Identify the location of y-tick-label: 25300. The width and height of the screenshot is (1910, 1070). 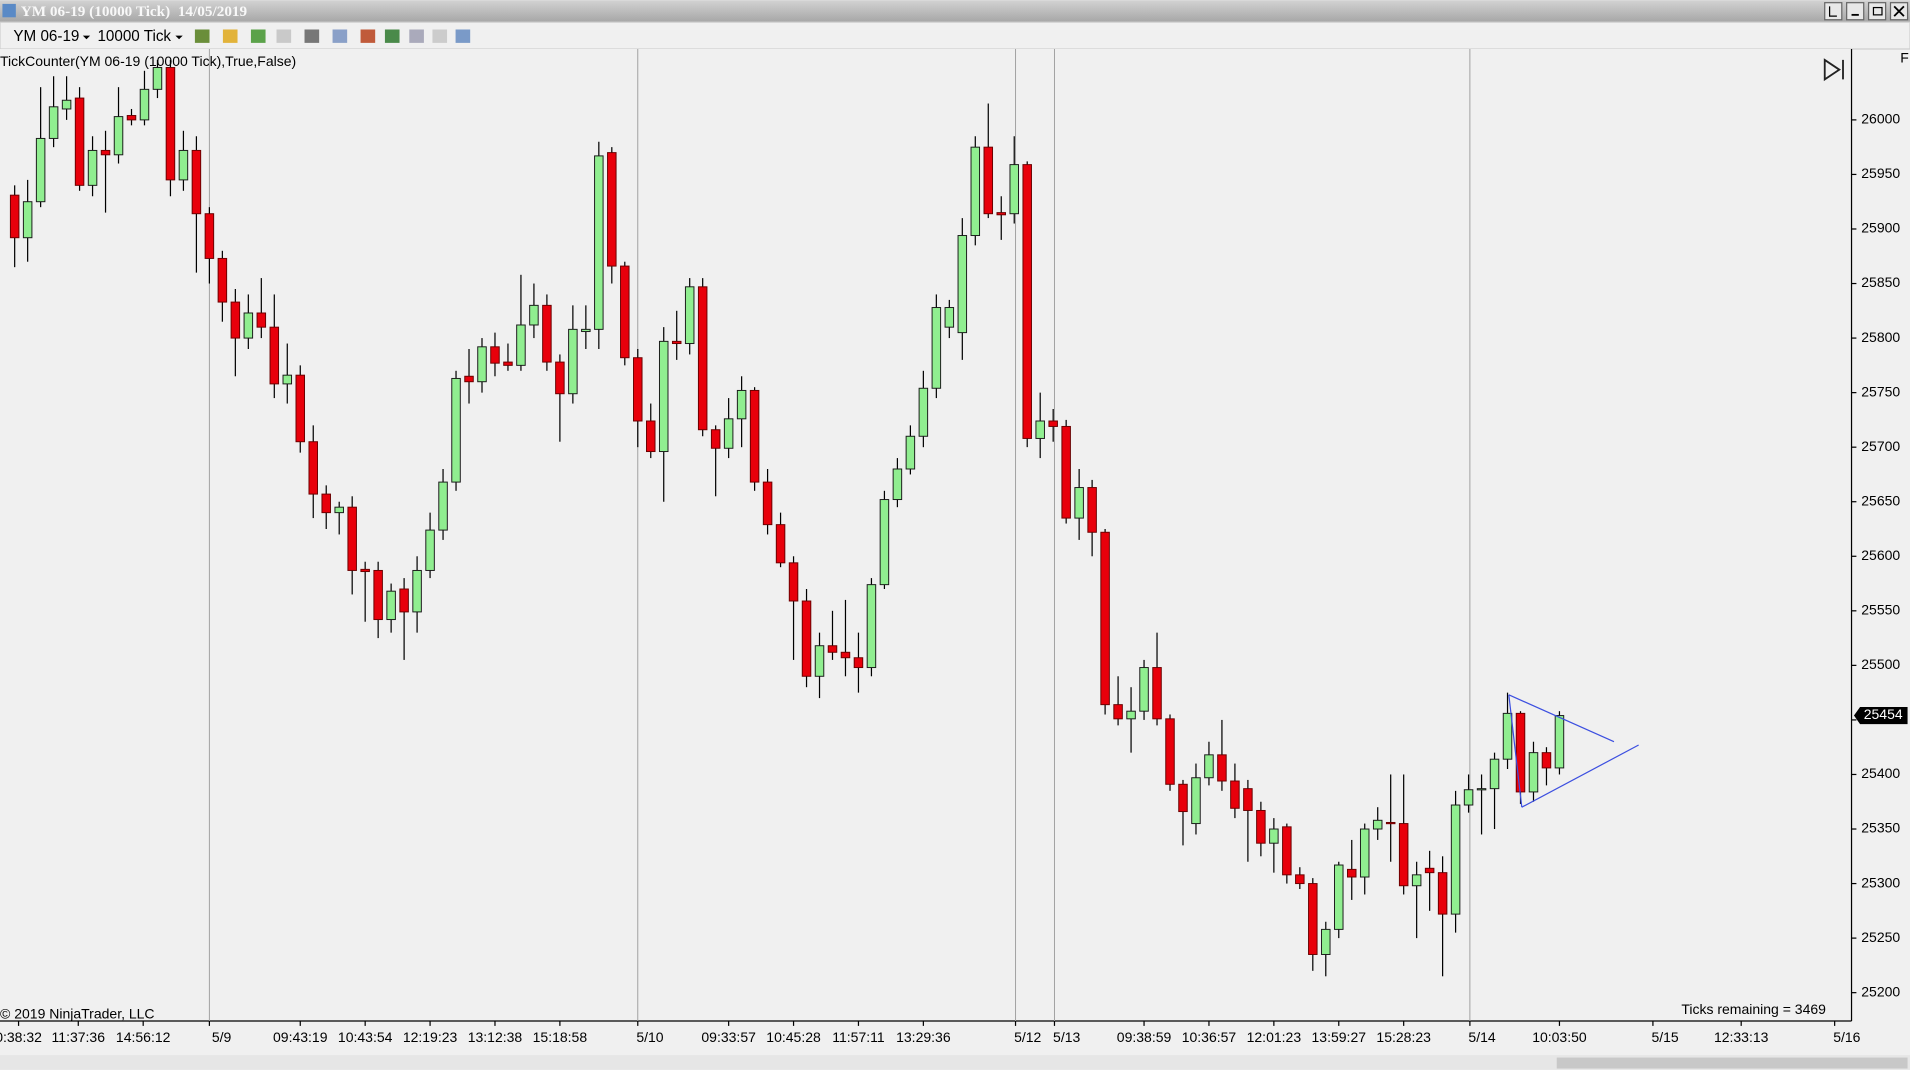
(1880, 882).